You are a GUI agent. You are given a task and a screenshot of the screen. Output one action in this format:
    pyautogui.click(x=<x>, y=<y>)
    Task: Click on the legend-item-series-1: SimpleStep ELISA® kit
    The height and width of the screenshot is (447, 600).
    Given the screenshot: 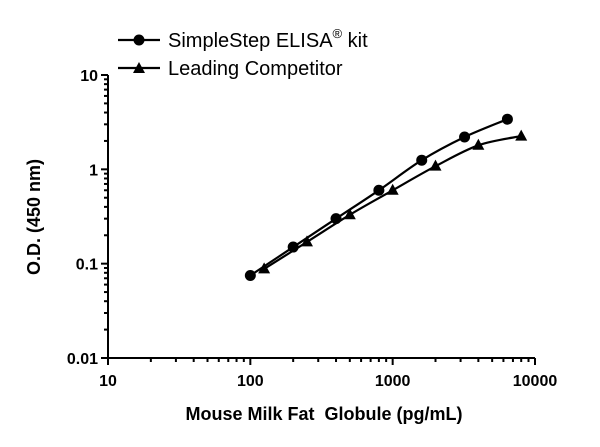 What is the action you would take?
    pyautogui.click(x=243, y=39)
    